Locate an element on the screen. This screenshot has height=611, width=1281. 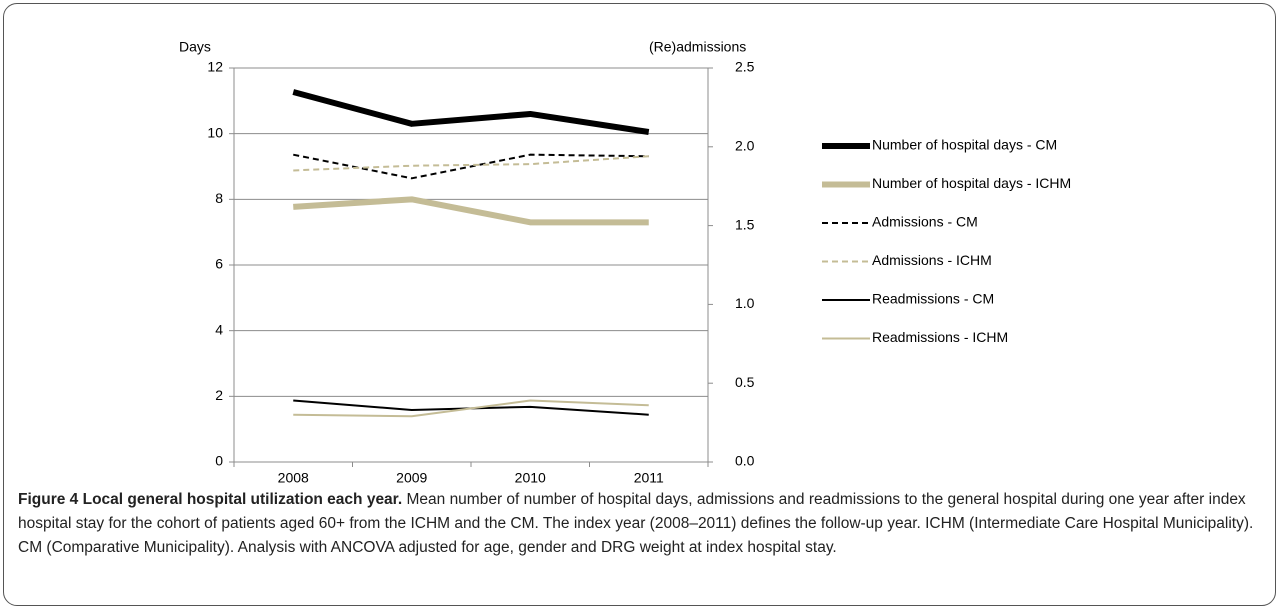
y2-tick-label: 1.5 is located at coordinates (745, 224).